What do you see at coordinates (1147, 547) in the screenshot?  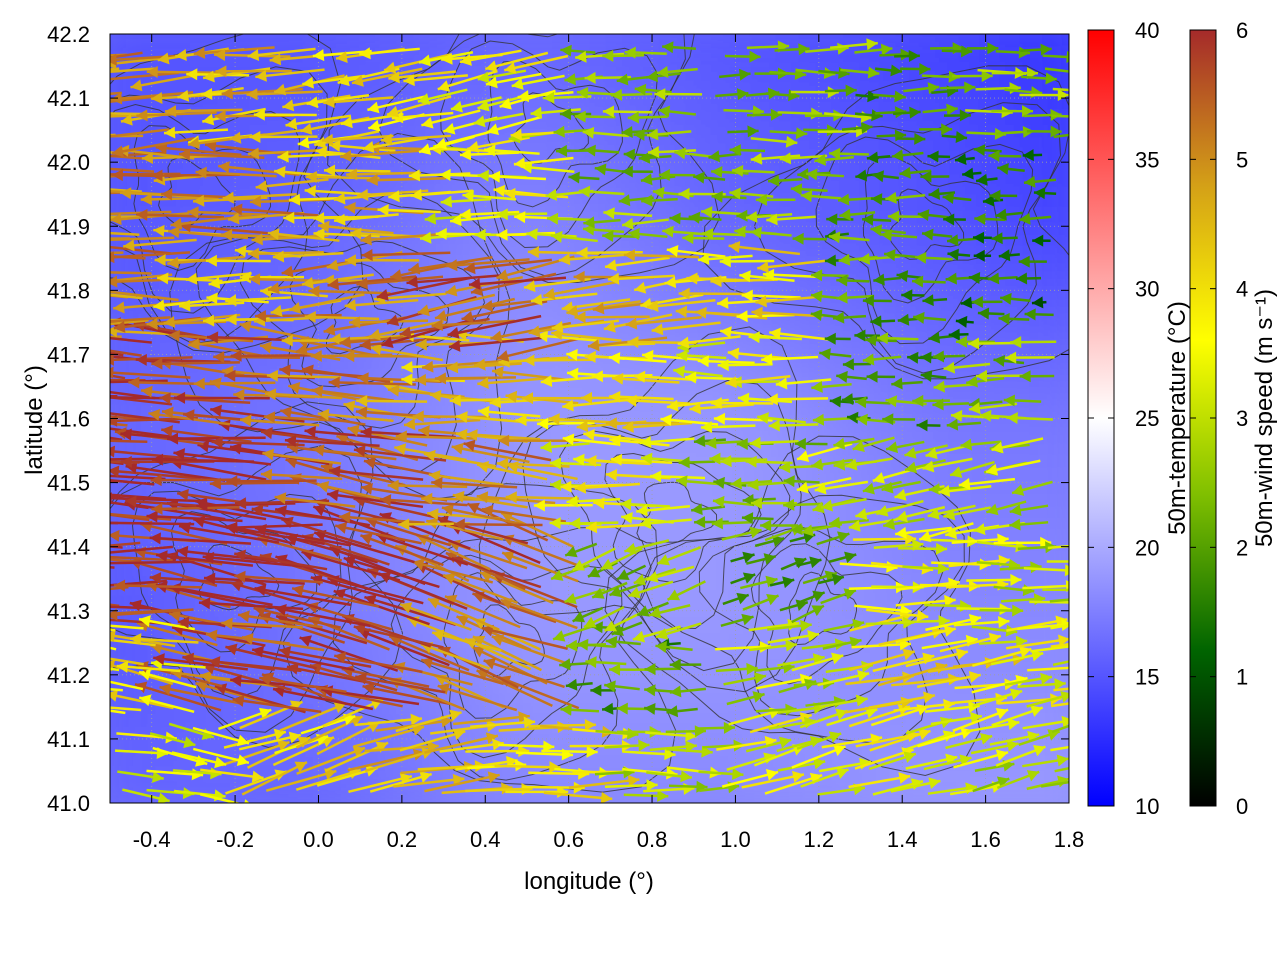 I see `temperature-colorbar-tick-label: 20` at bounding box center [1147, 547].